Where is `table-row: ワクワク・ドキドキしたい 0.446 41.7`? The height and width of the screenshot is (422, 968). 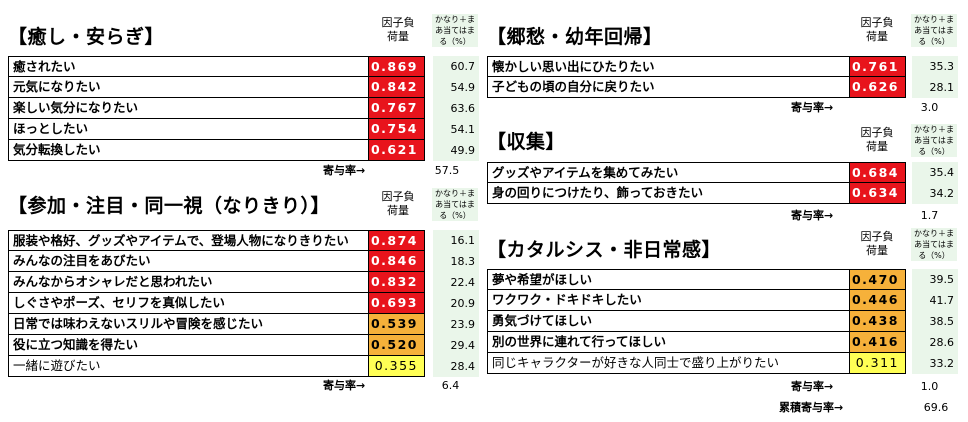
table-row: ワクワク・ドキドキしたい 0.446 41.7 is located at coordinates (724, 300).